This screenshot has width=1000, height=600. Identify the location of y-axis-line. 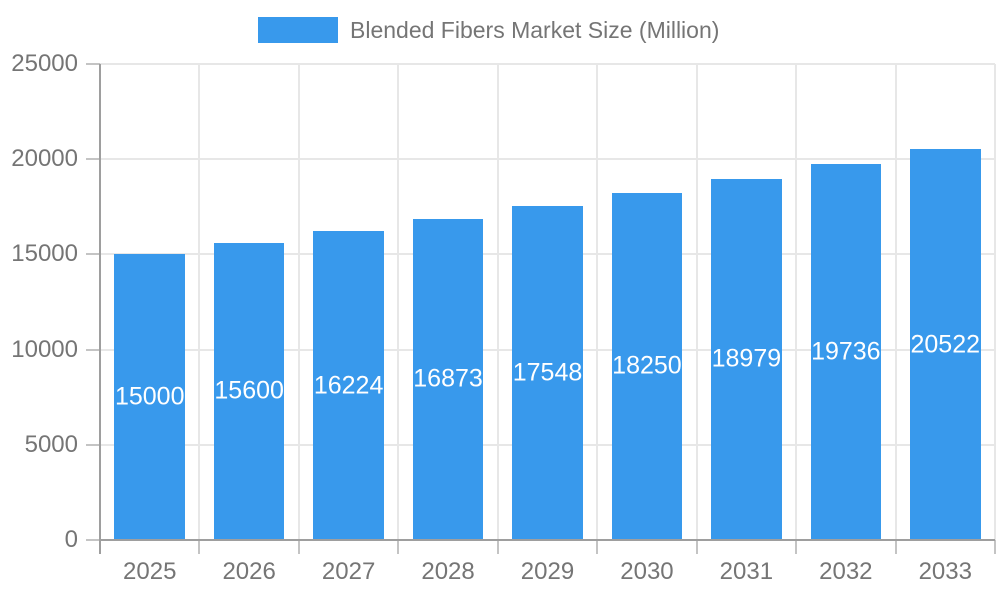
(100, 309).